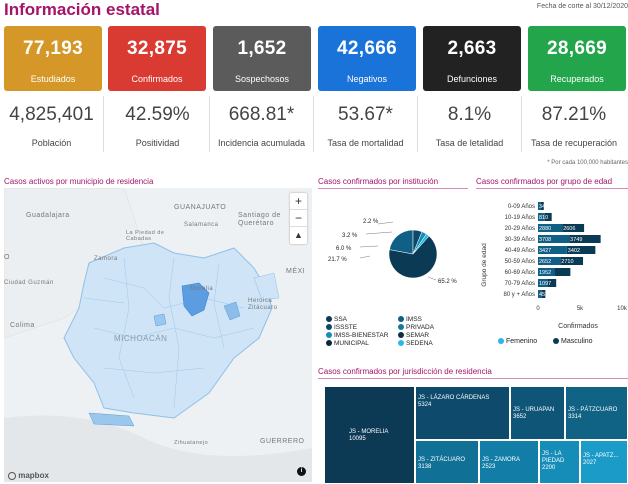  What do you see at coordinates (415, 343) in the screenshot?
I see `inst-legend-item: SEDENA` at bounding box center [415, 343].